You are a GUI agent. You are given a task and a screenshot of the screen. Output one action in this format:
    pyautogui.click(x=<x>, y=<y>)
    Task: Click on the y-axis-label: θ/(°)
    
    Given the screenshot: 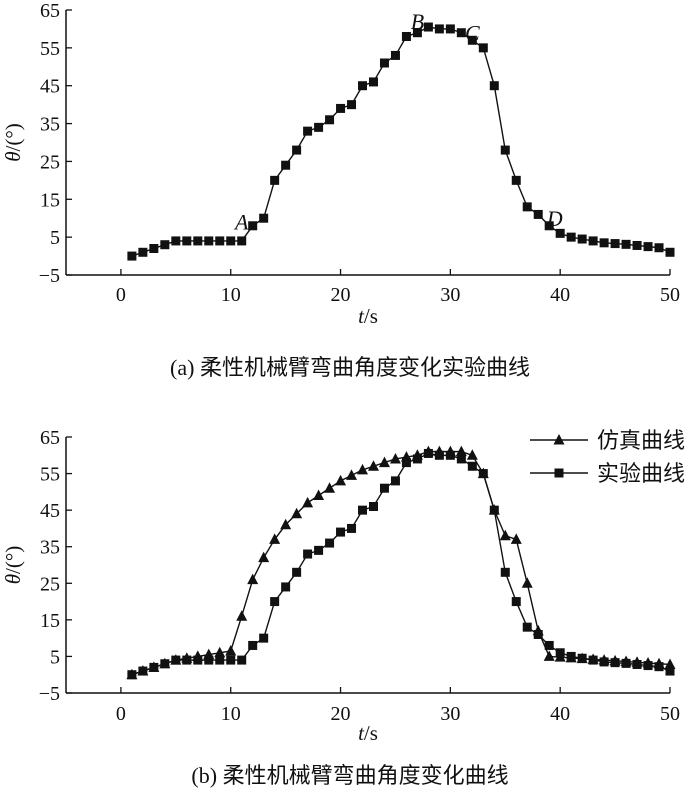 What is the action you would take?
    pyautogui.click(x=13, y=142)
    